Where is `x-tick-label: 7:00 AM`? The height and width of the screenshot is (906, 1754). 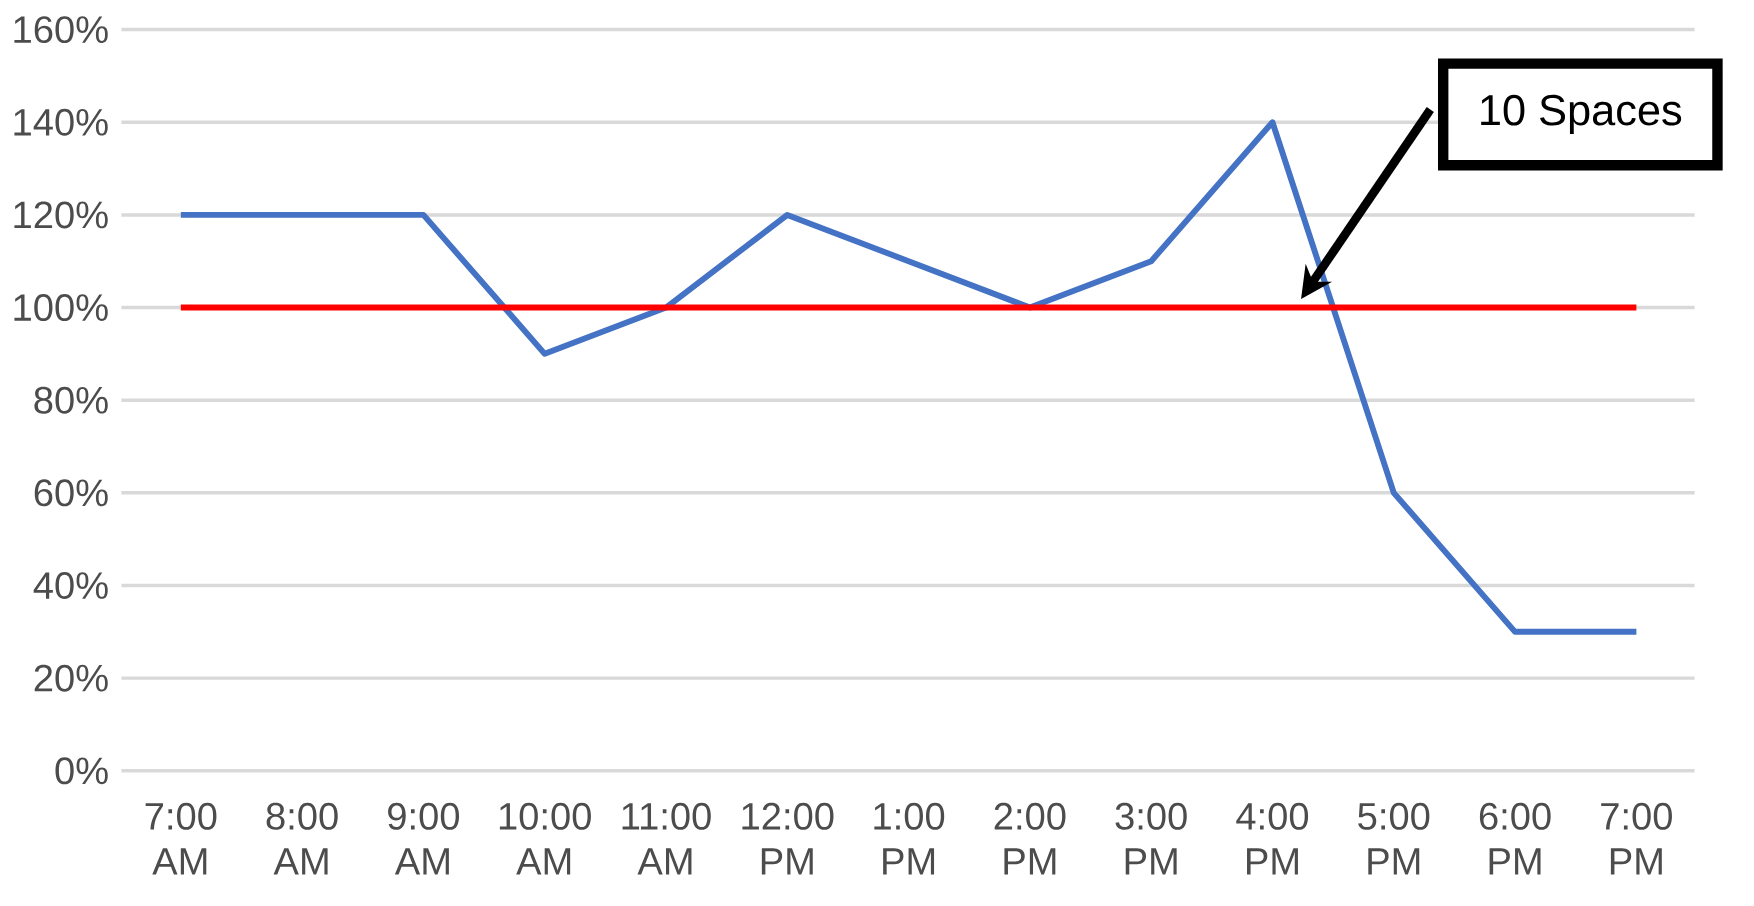
x-tick-label: 7:00 AM is located at coordinates (181, 838).